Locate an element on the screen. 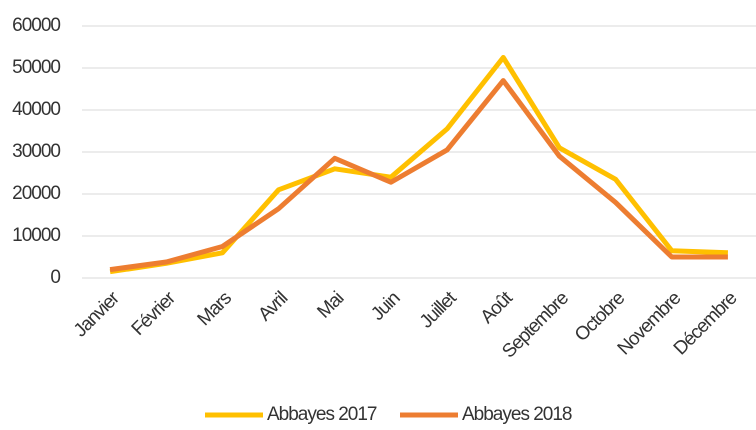 This screenshot has height=430, width=756. y-tick-label: 50000 is located at coordinates (36, 67).